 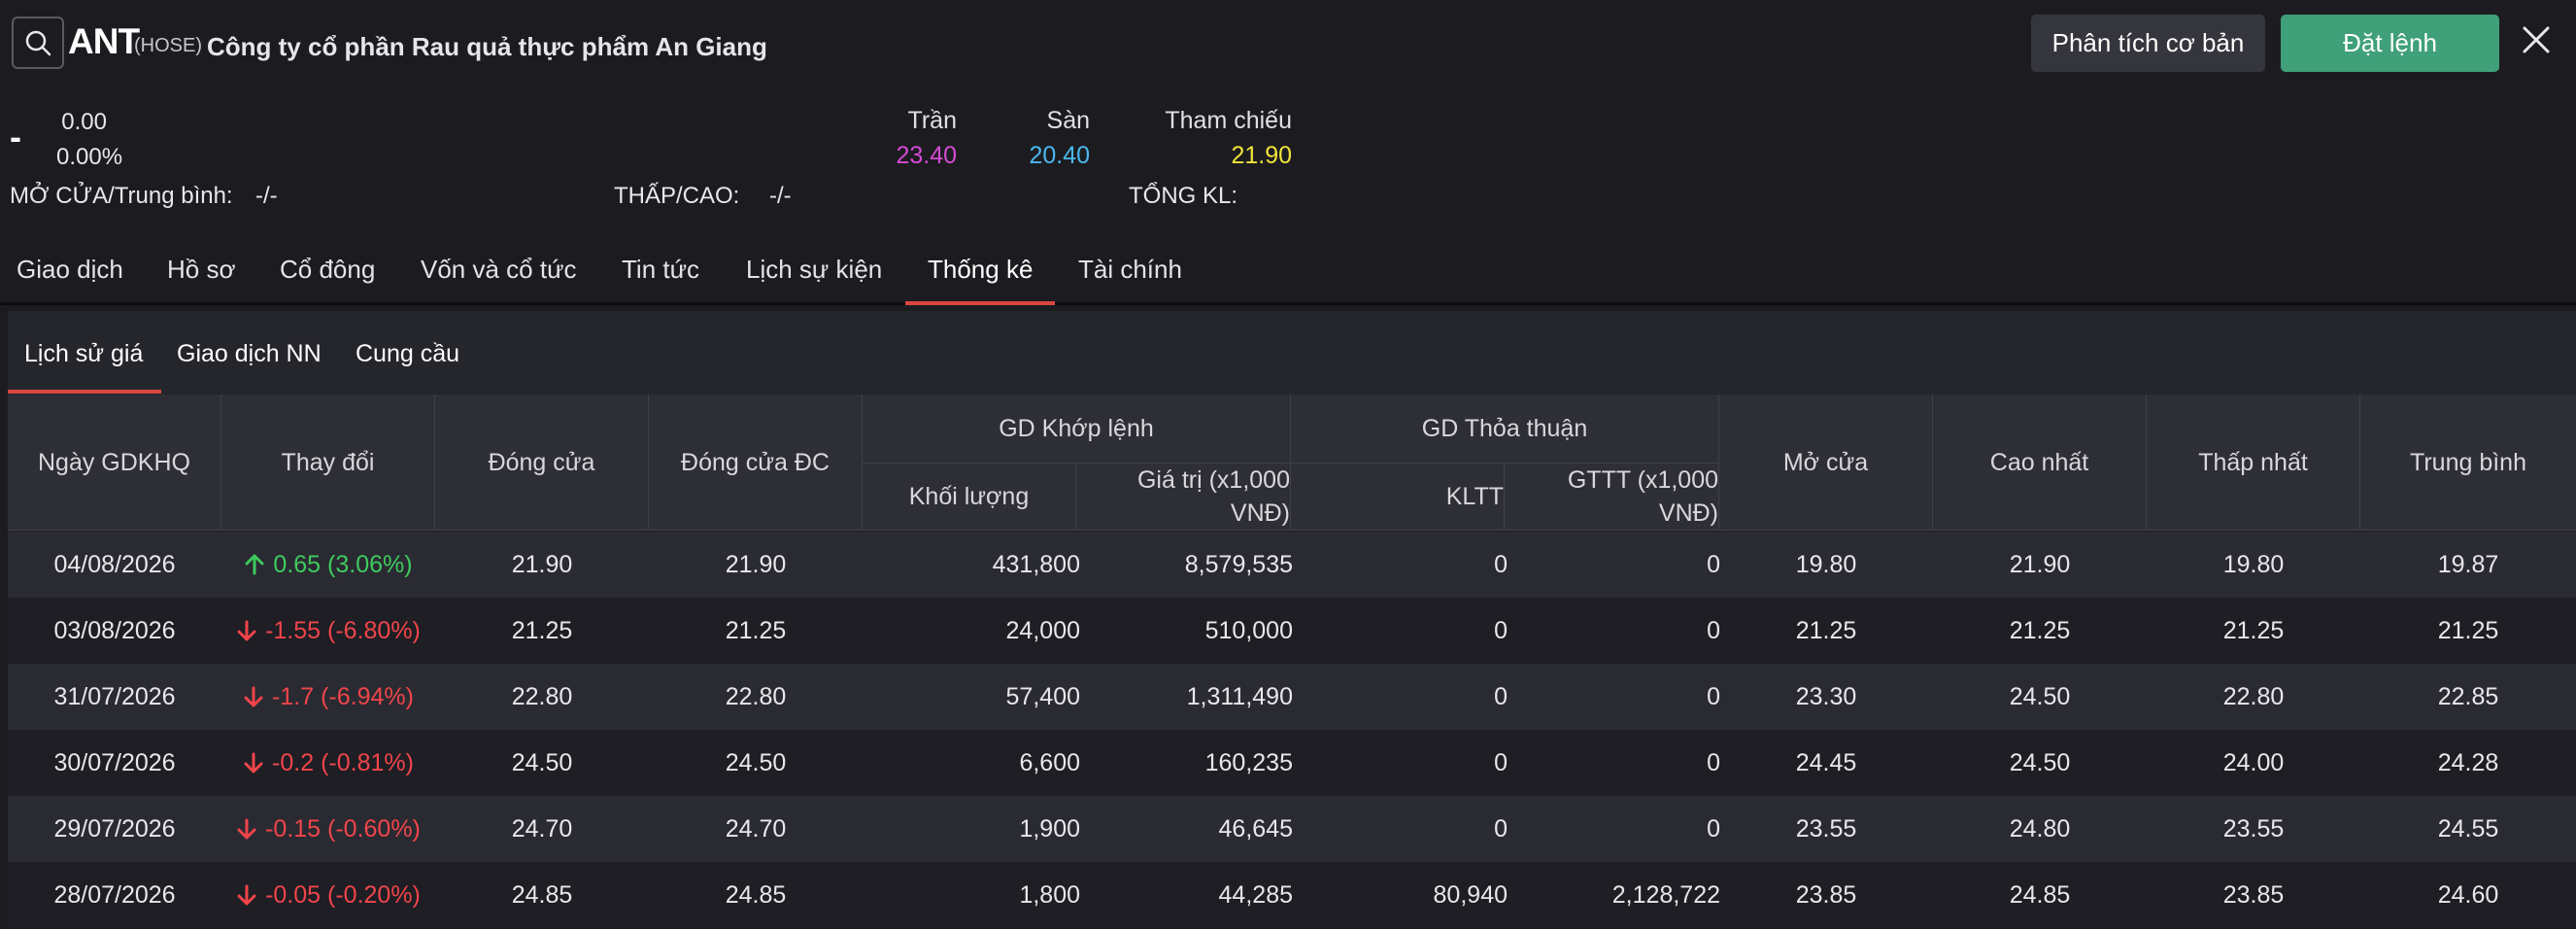 I want to click on cell-close-adjusted: 22.80, so click(x=756, y=696).